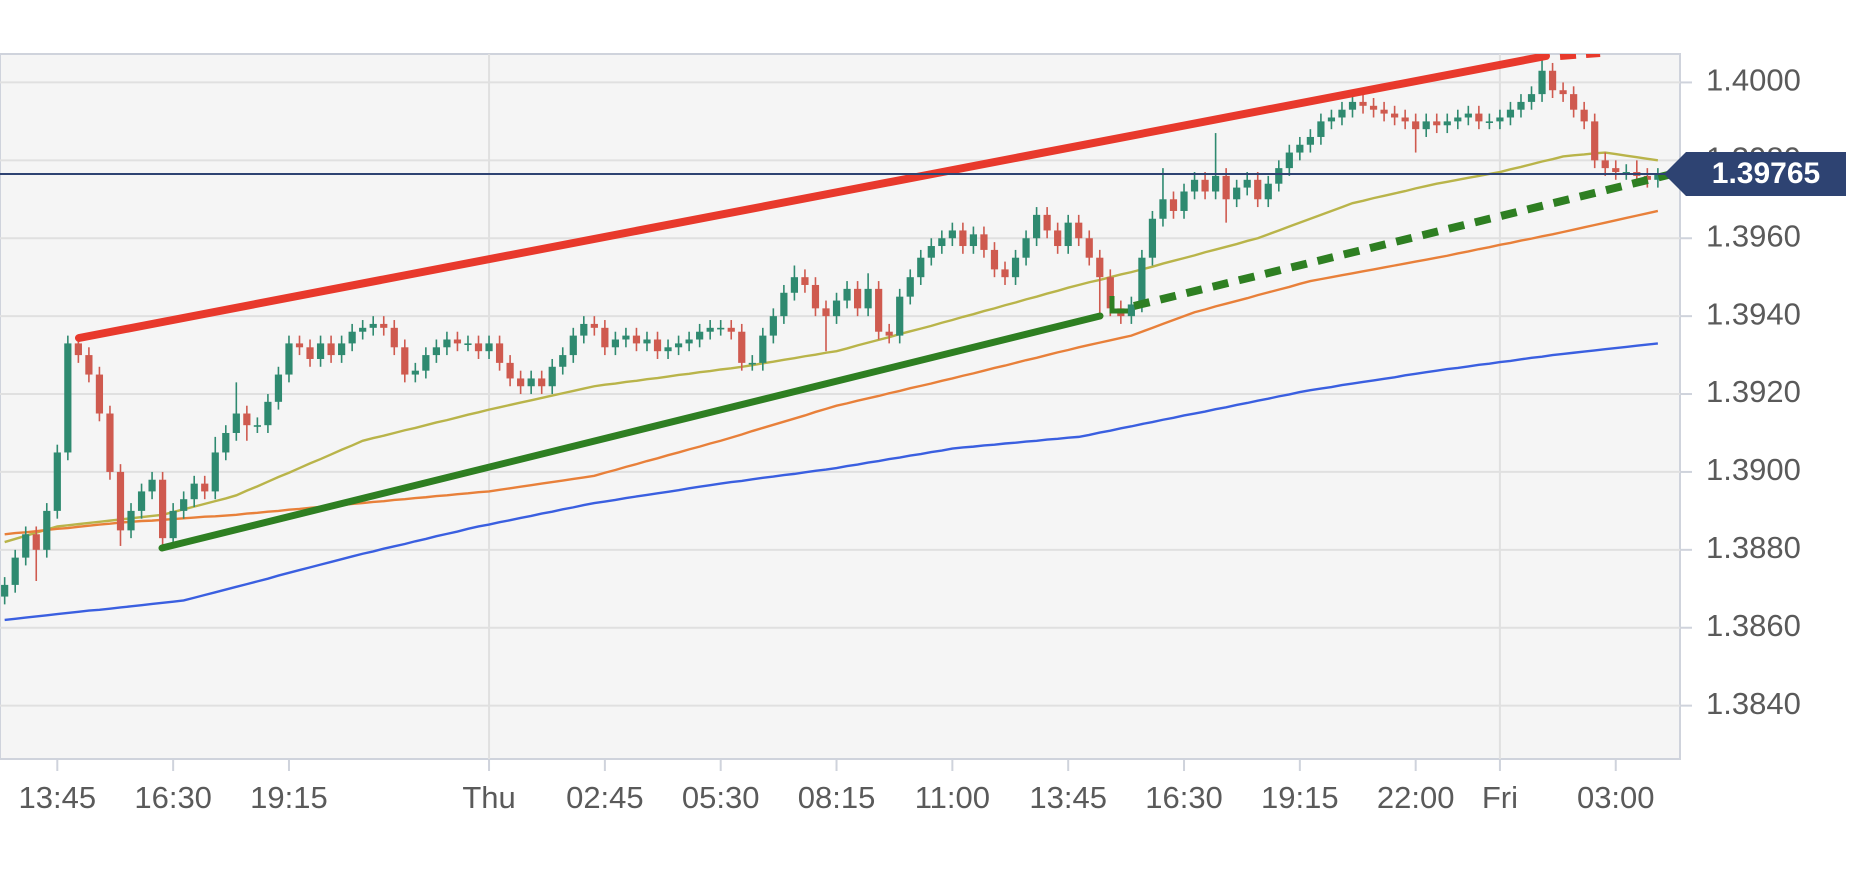 This screenshot has width=1862, height=876. I want to click on y-tick-label: 1.3940, so click(1753, 313).